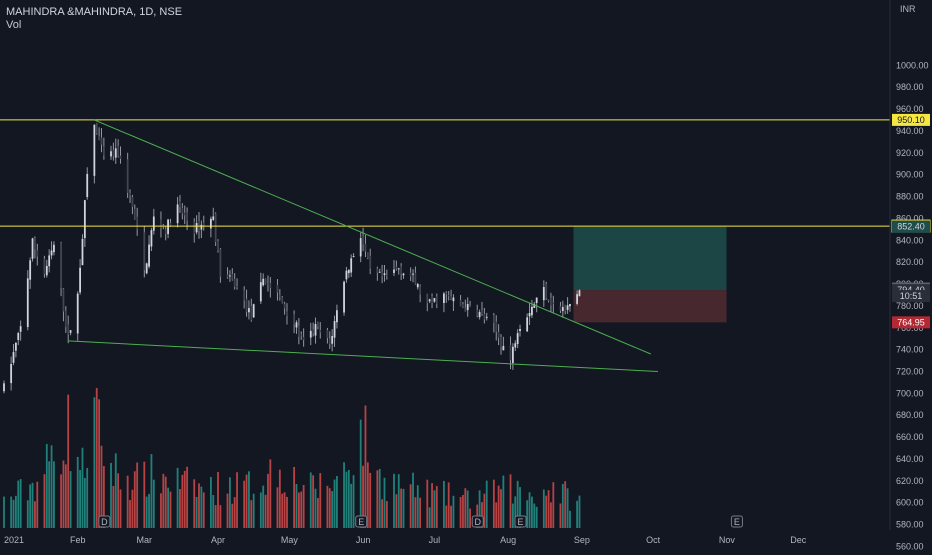 The image size is (932, 555). I want to click on price-tag: 852.40, so click(911, 226).